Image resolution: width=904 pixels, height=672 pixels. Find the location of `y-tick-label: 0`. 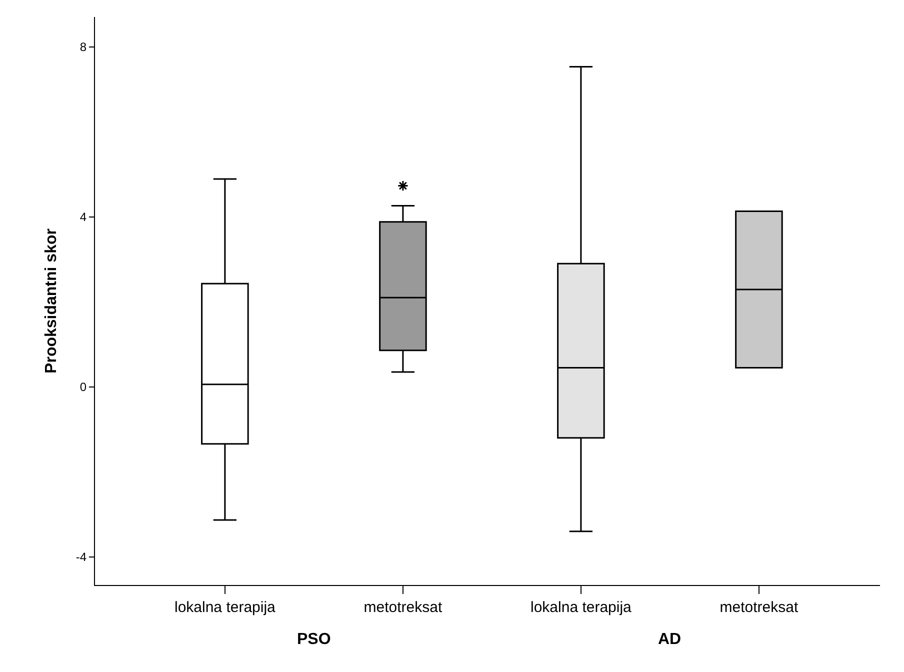

y-tick-label: 0 is located at coordinates (83, 387).